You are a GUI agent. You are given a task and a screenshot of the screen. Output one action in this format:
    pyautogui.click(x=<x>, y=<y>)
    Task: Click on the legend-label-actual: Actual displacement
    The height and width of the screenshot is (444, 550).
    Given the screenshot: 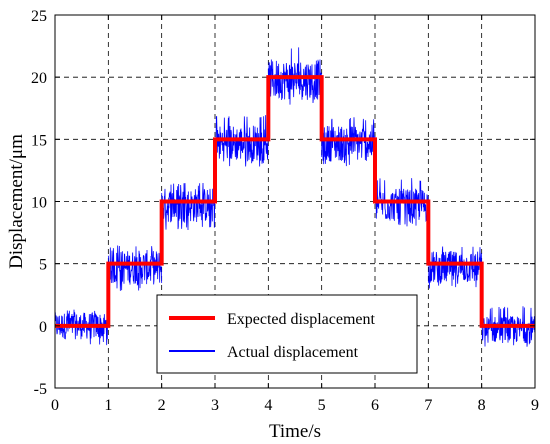 What is the action you would take?
    pyautogui.click(x=293, y=352)
    